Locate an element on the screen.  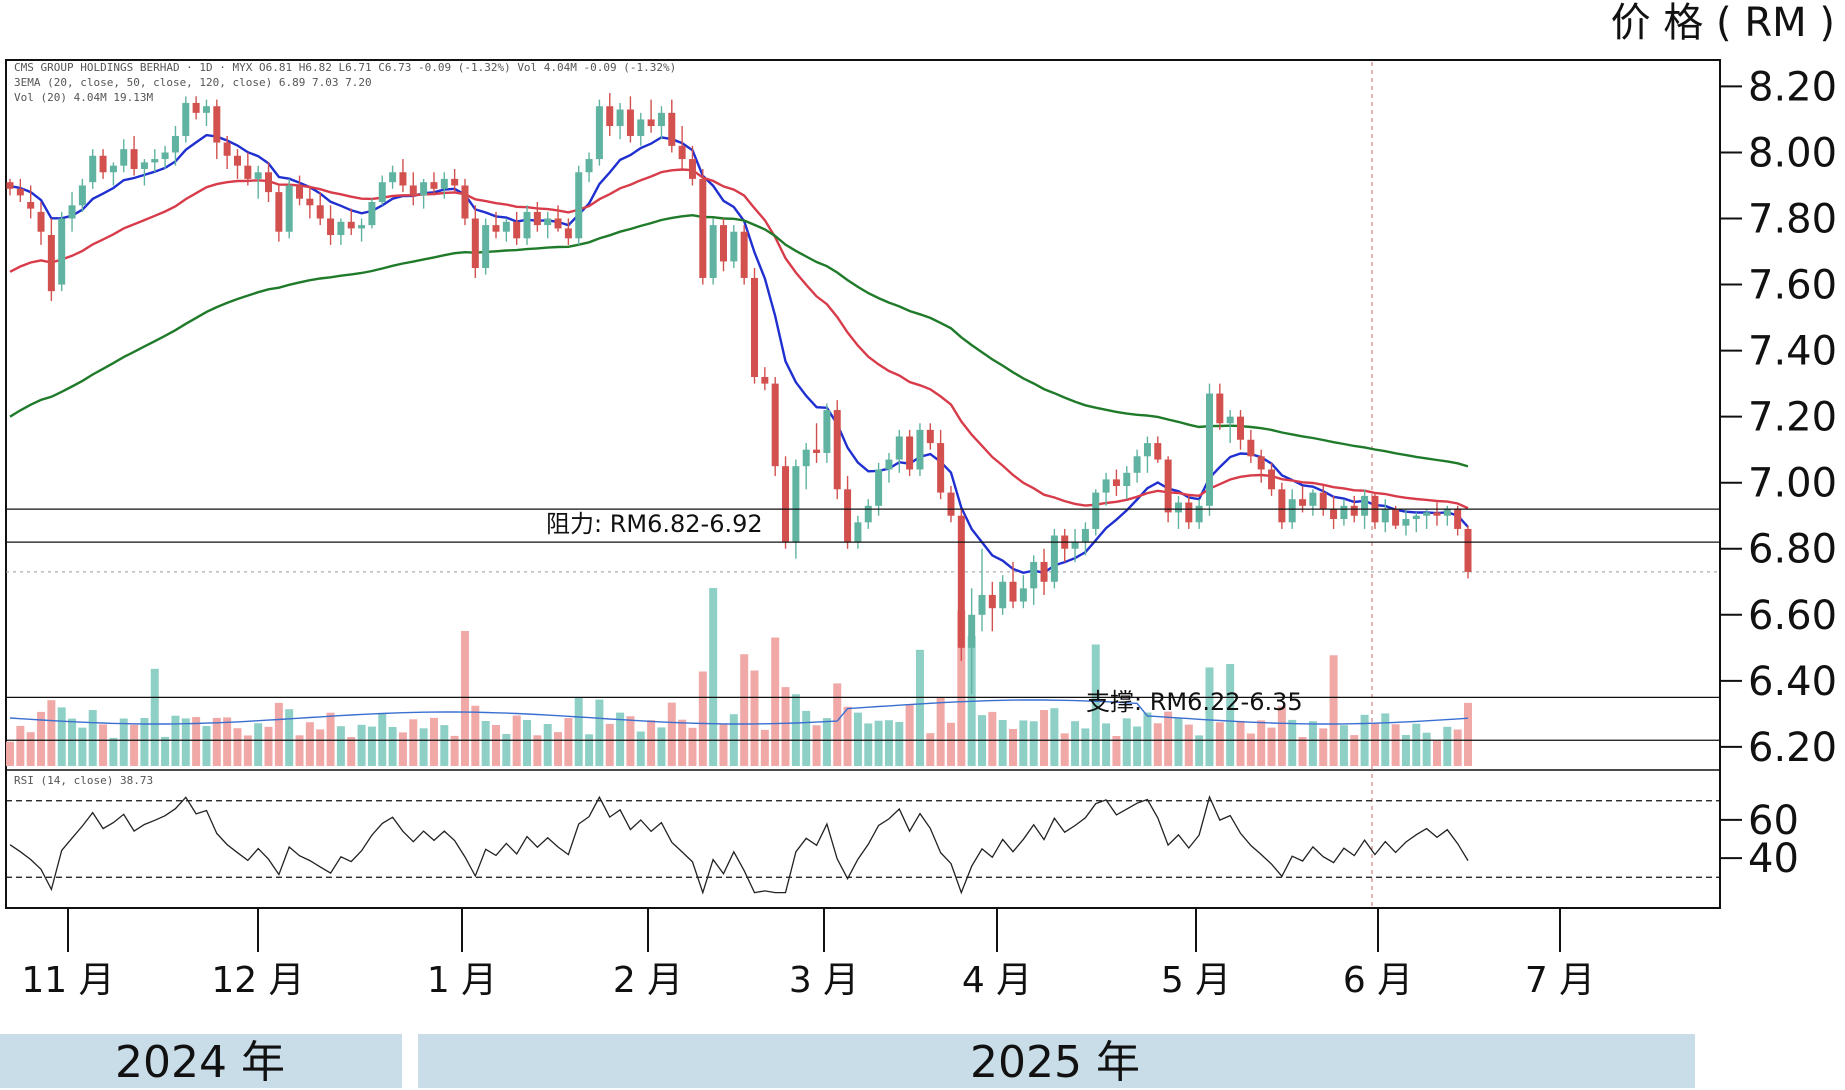
rsi-line is located at coordinates (739, 844).